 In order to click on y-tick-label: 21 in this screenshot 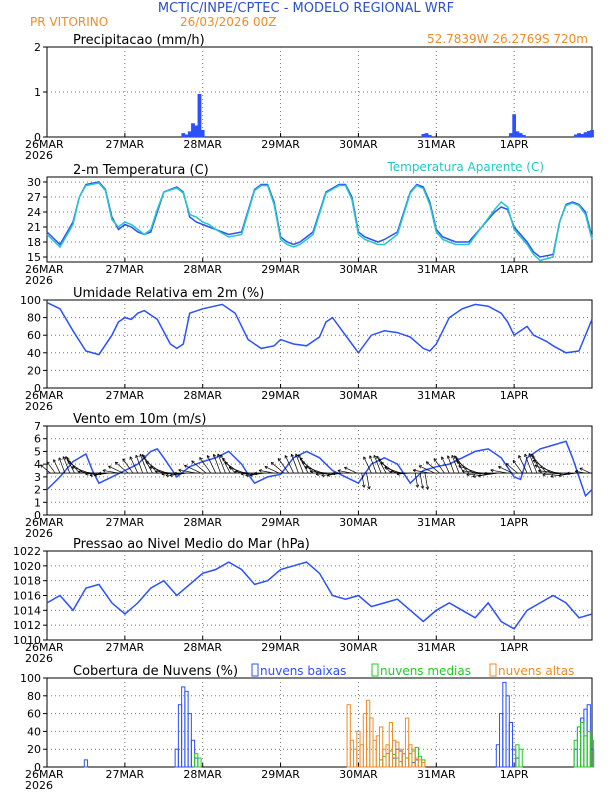, I will do `click(34, 227)`.